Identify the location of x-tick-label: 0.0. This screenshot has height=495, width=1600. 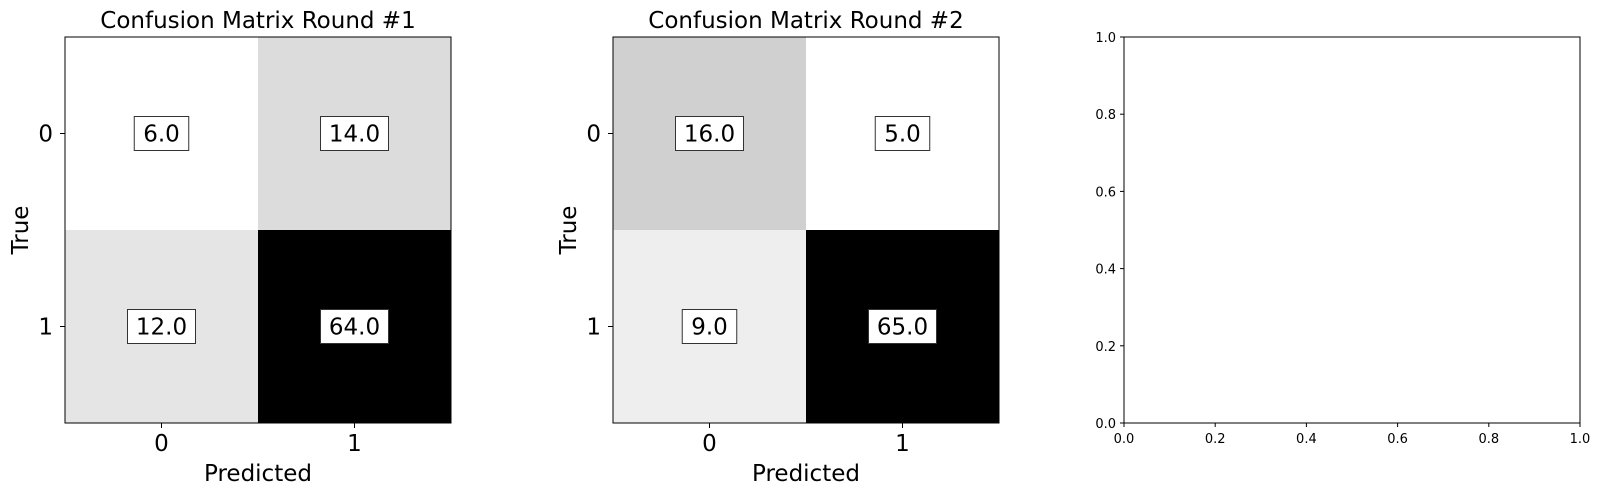
(1124, 439).